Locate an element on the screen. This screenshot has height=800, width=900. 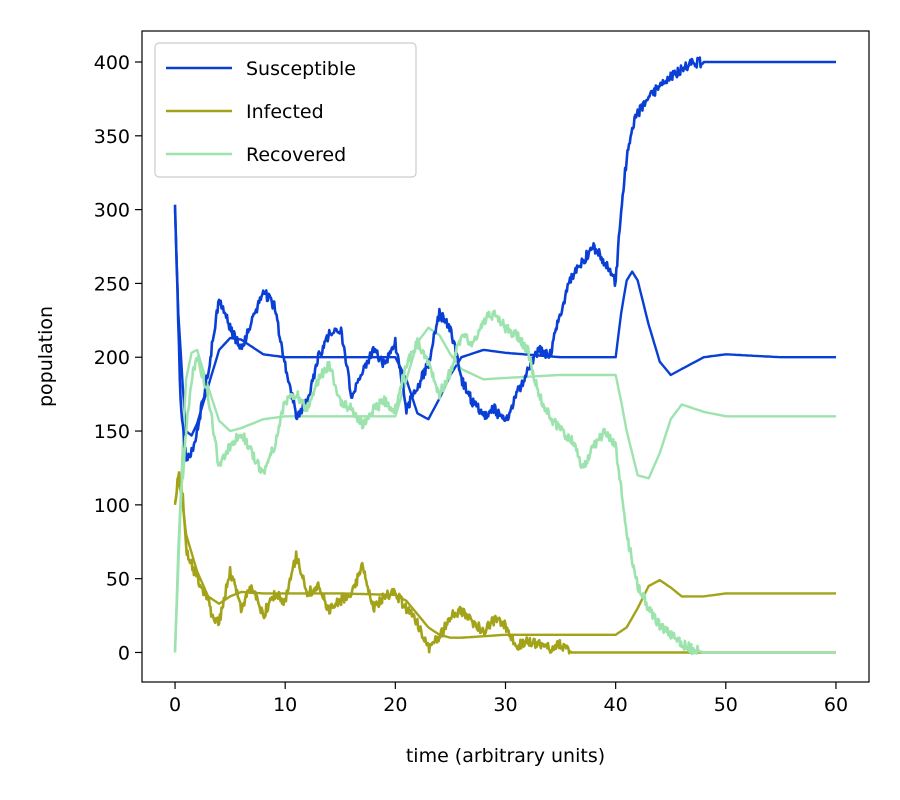
x-tick-label: 10 is located at coordinates (285, 705).